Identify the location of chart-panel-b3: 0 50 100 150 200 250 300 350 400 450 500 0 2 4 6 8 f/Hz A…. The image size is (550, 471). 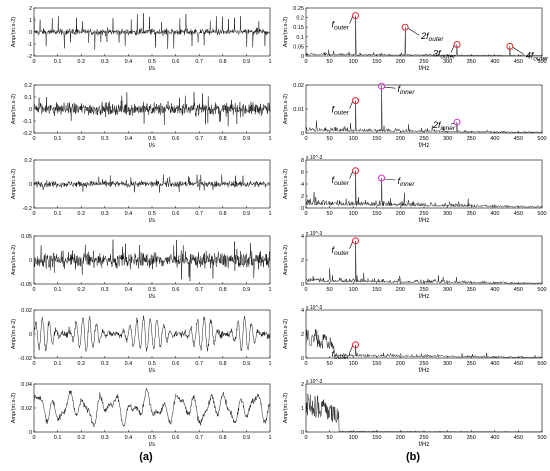
(415, 189).